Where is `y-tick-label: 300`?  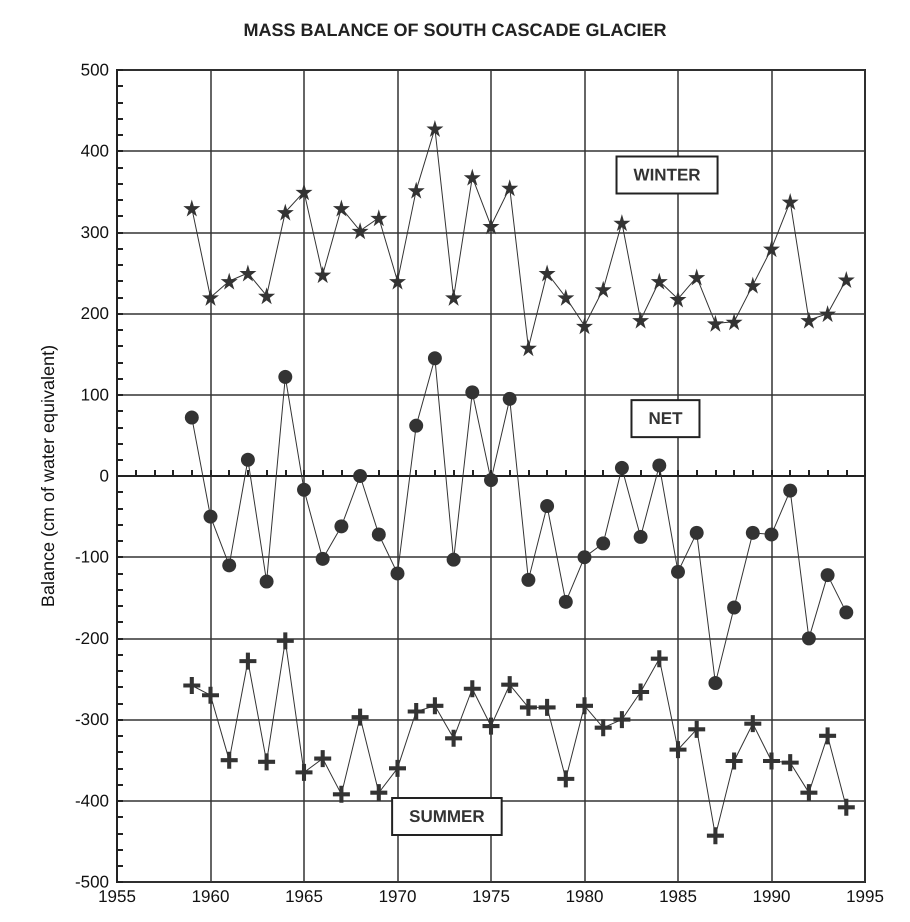
y-tick-label: 300 is located at coordinates (94, 232).